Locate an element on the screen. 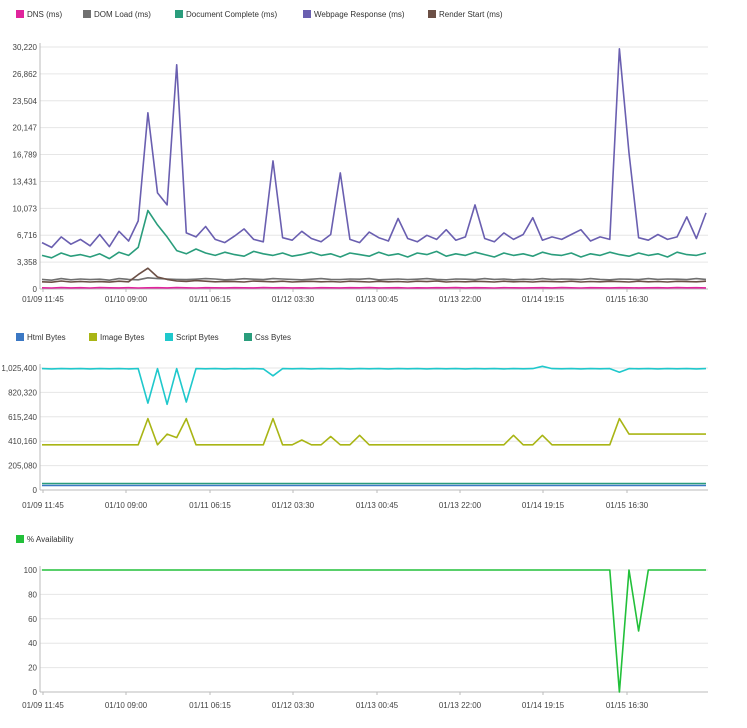 The width and height of the screenshot is (747, 728). y-tick-label: 20,147 is located at coordinates (25, 128).